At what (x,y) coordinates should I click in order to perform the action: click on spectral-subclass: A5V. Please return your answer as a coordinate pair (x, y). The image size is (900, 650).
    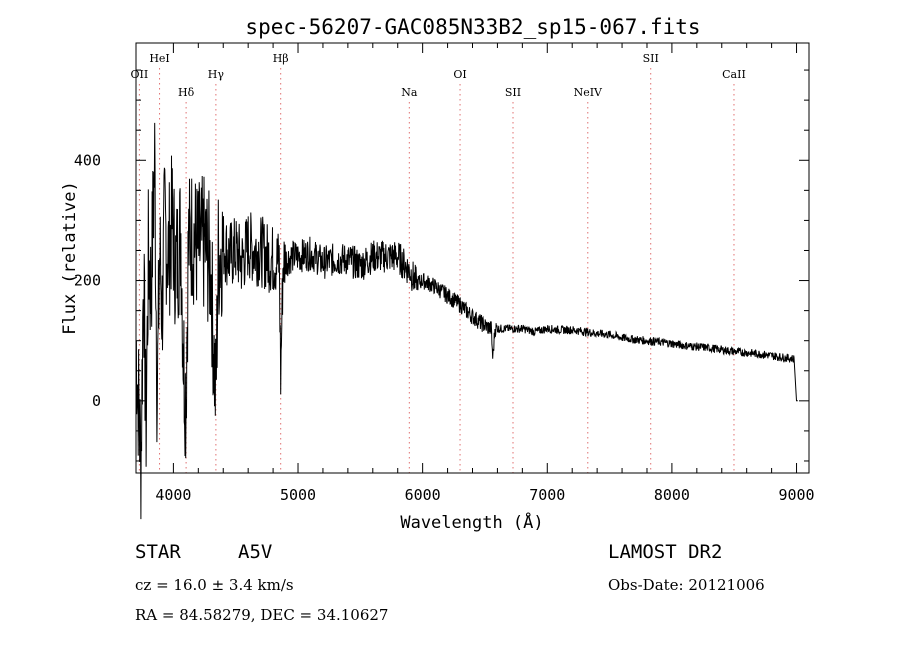
    Looking at the image, I should click on (255, 552).